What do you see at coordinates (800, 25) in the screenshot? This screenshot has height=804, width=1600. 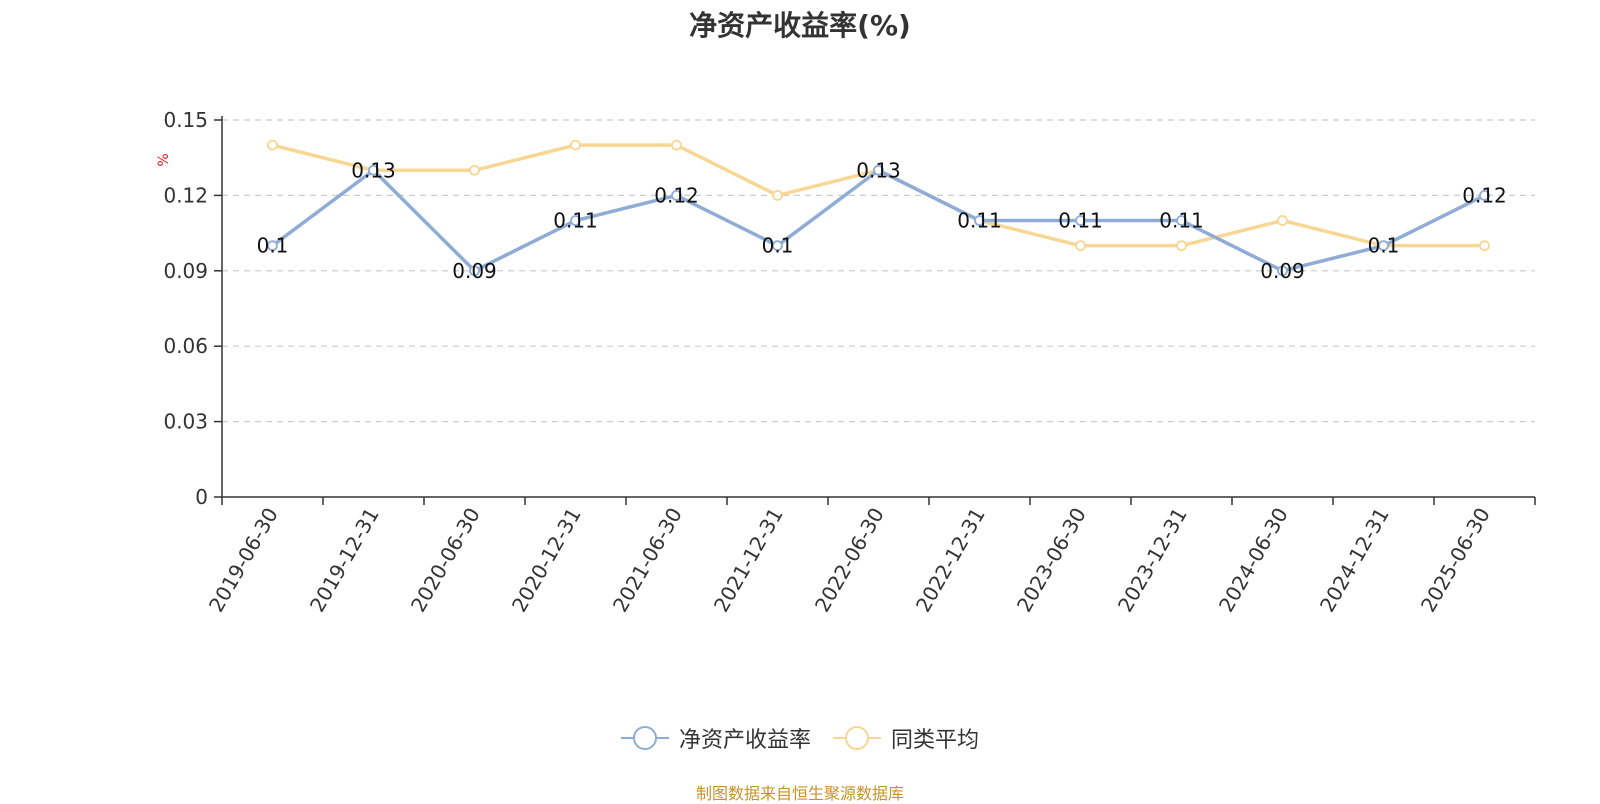 I see `chart-title: 净资产收益率(%)` at bounding box center [800, 25].